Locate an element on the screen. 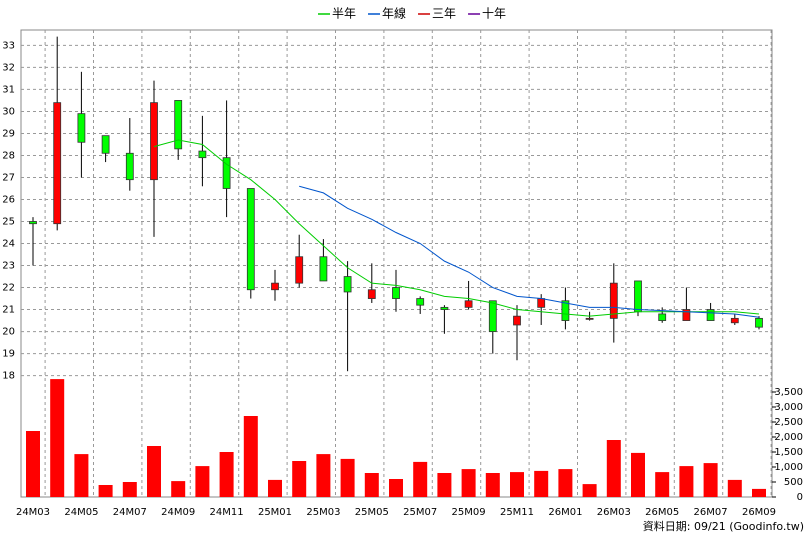  y2-tick-label: 1,000 is located at coordinates (788, 467).